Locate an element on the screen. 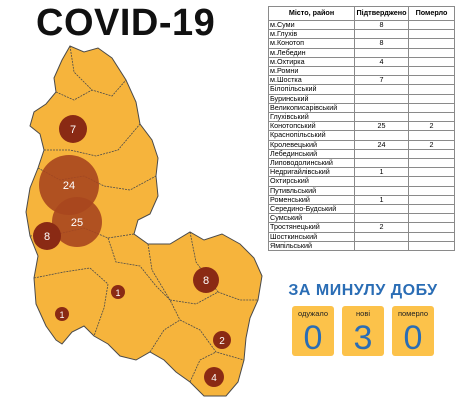 This screenshot has width=466, height=400. table-row: Недригайлівський 1 is located at coordinates (361, 172).